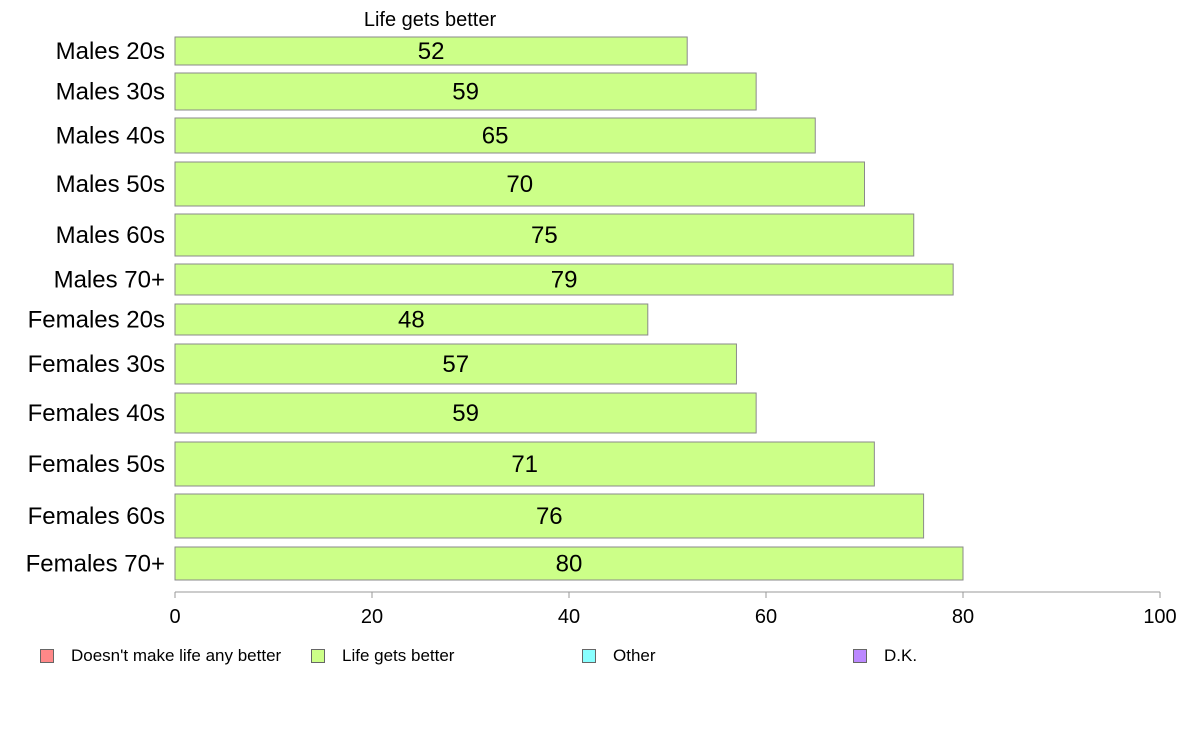 This screenshot has width=1188, height=736. I want to click on legend-item-life-gets-better: Life gets better, so click(382, 656).